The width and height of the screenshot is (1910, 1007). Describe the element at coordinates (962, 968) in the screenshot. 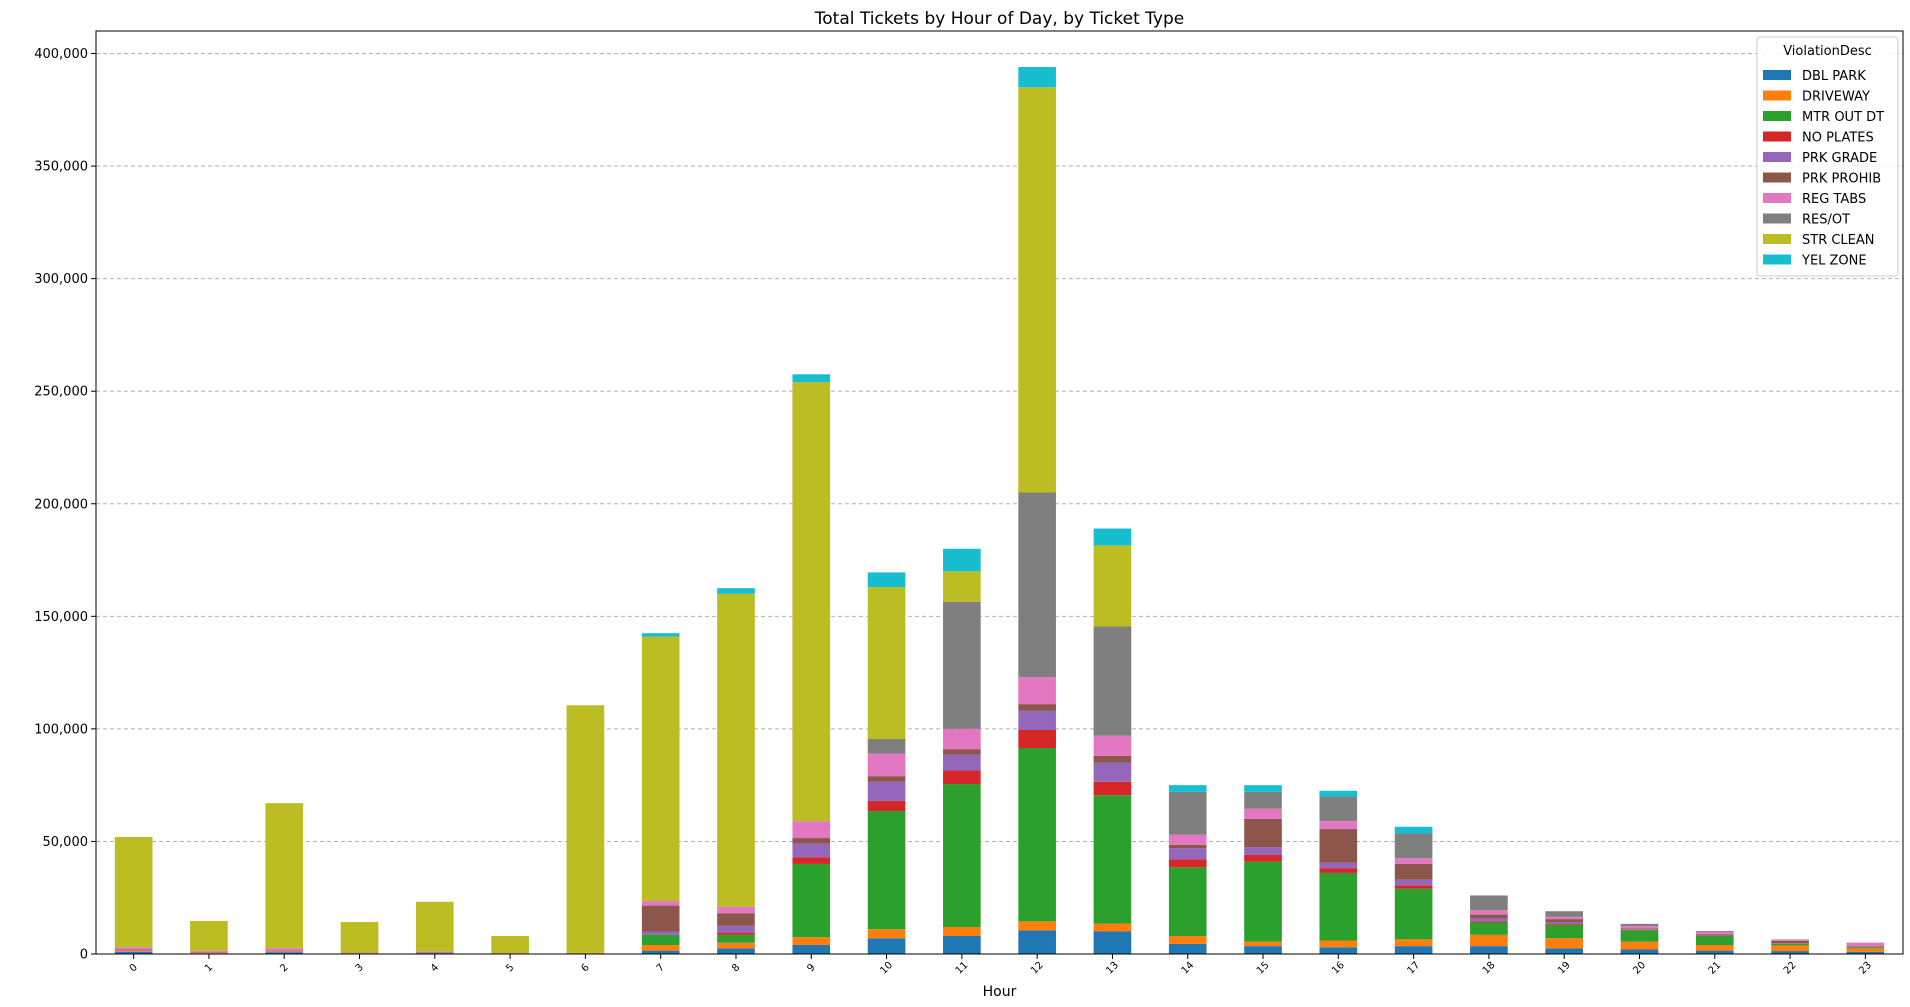

I see `x-tick-label: 11` at that location.